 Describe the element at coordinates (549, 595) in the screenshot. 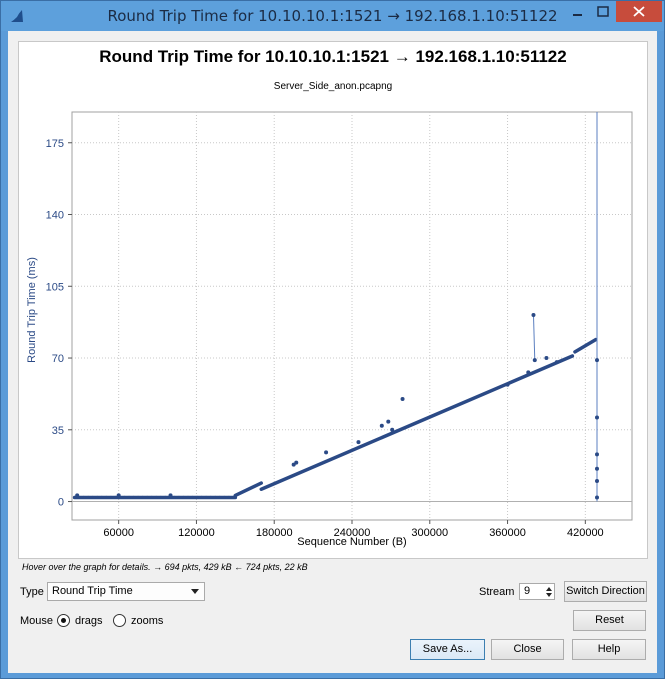

I see `spin-down-icon` at that location.